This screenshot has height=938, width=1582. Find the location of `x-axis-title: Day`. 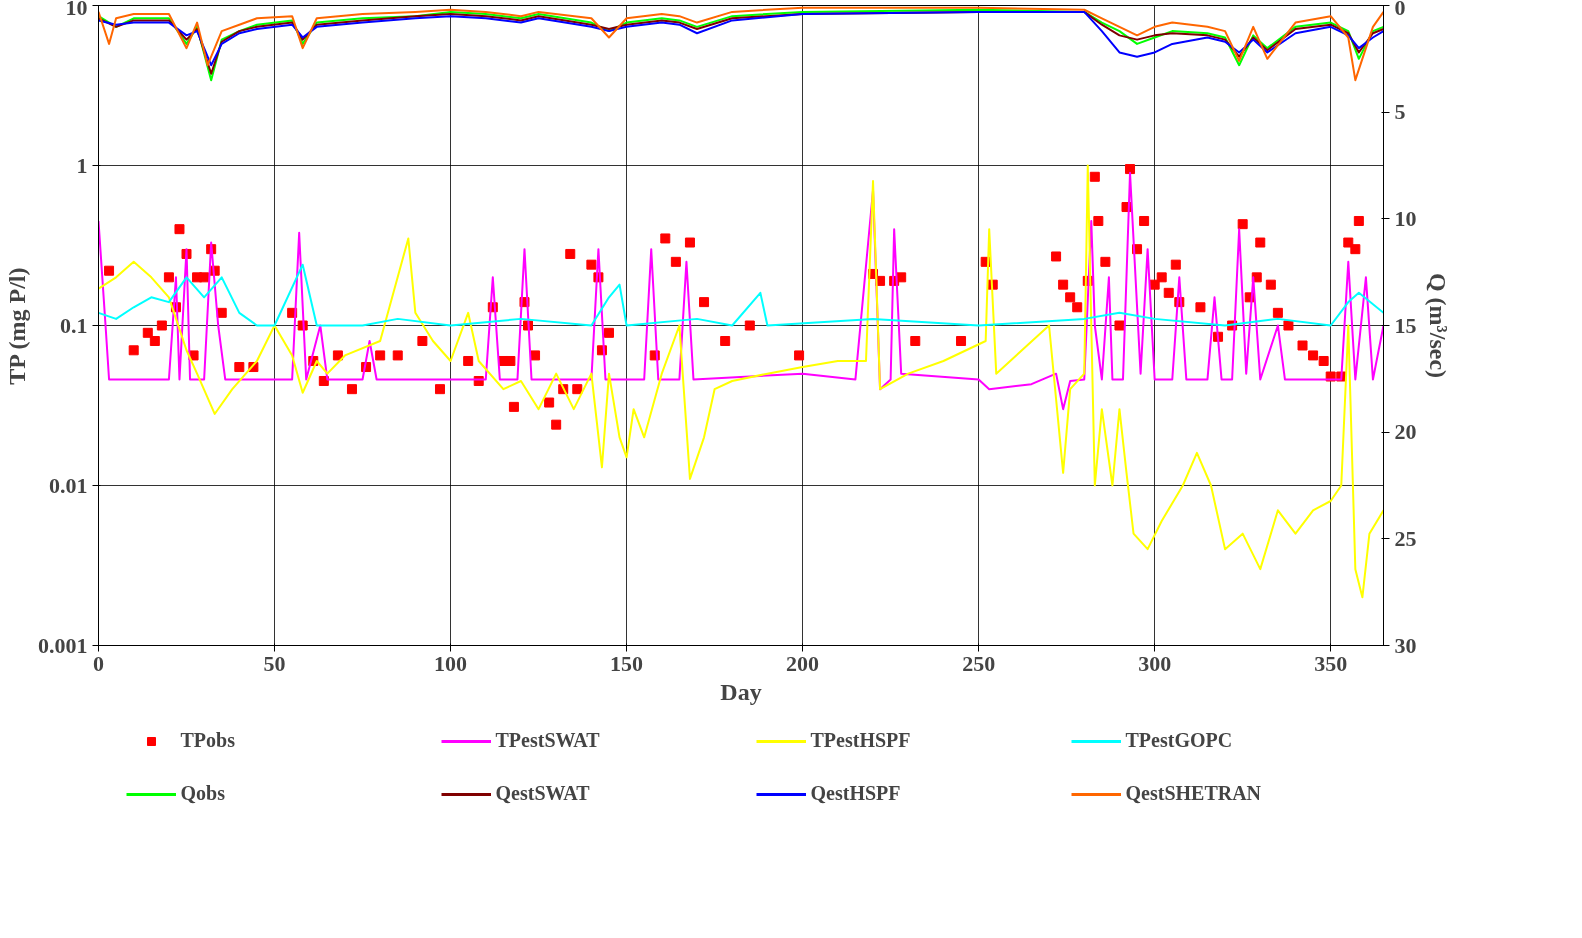

x-axis-title: Day is located at coordinates (741, 691).